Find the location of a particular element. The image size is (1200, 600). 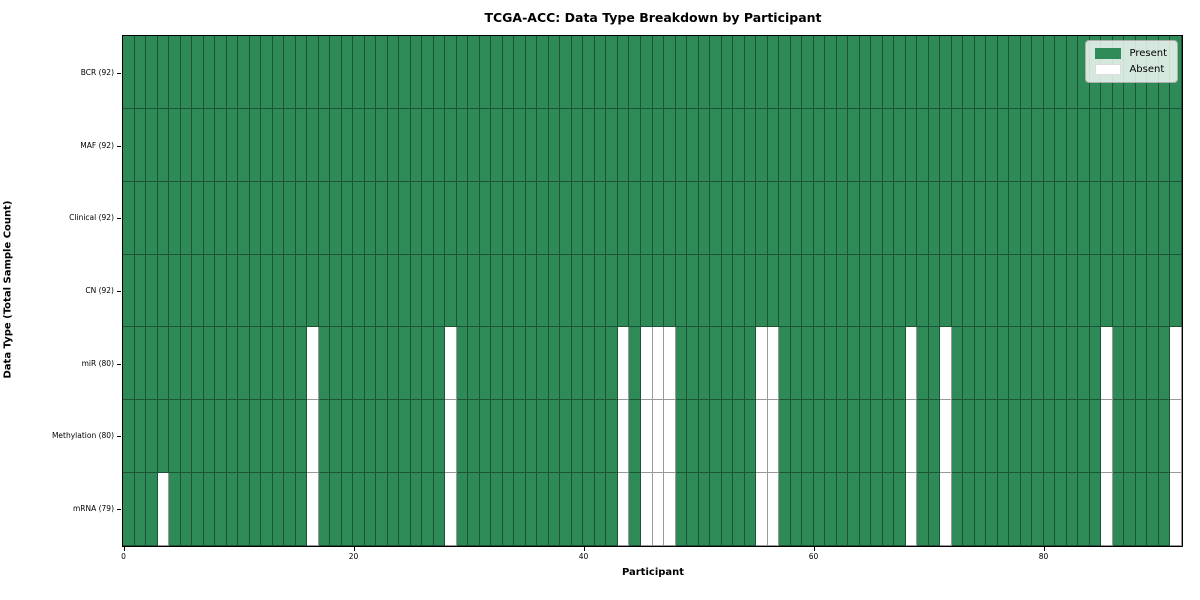

y-tick-label: BCR (92) is located at coordinates (97, 72).